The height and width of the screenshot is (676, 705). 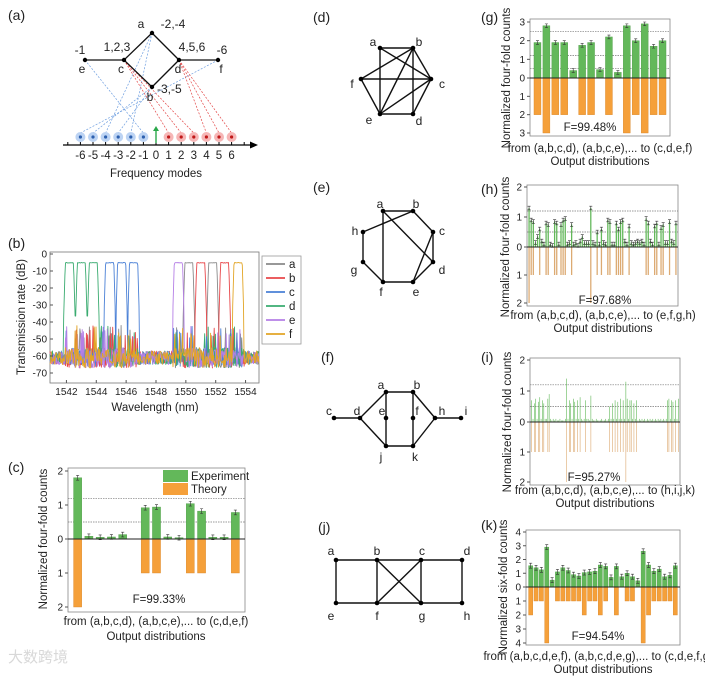 What do you see at coordinates (155, 637) in the screenshot?
I see `x-axis-title: Output distributions` at bounding box center [155, 637].